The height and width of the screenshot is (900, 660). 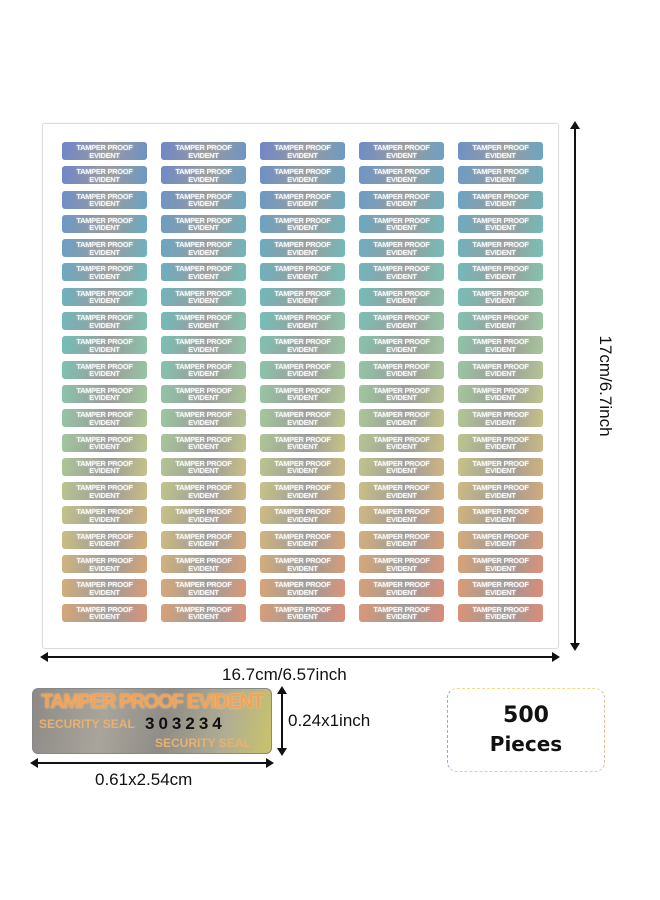 I want to click on sticker-label: TAMPER PROOF EVIDENT303249, so click(x=401, y=393).